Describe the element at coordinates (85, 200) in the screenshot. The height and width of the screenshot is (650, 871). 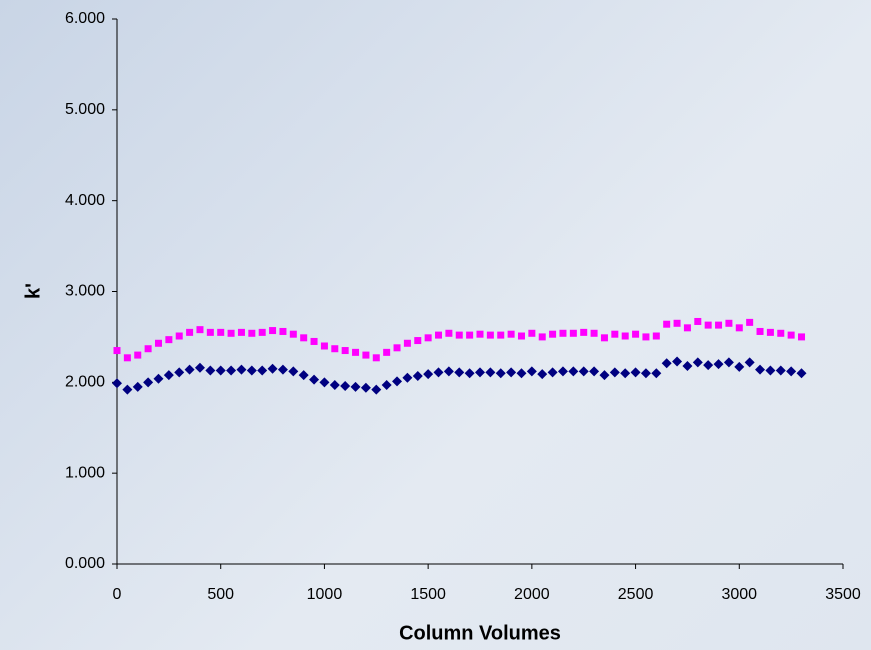
I see `y-tick-label: 4.000` at that location.